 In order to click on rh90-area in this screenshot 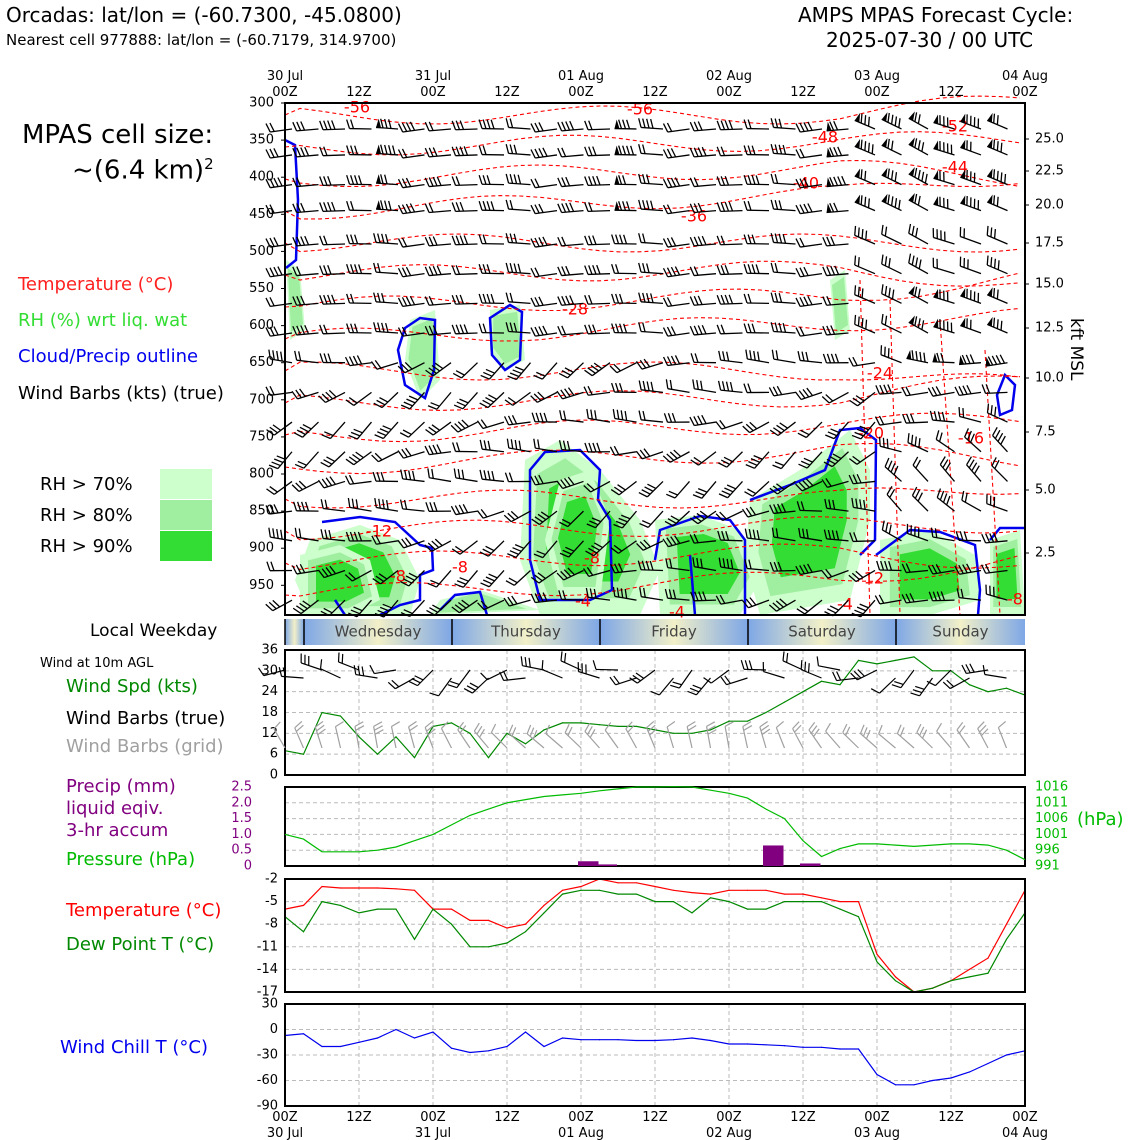, I will do `click(577, 535)`.